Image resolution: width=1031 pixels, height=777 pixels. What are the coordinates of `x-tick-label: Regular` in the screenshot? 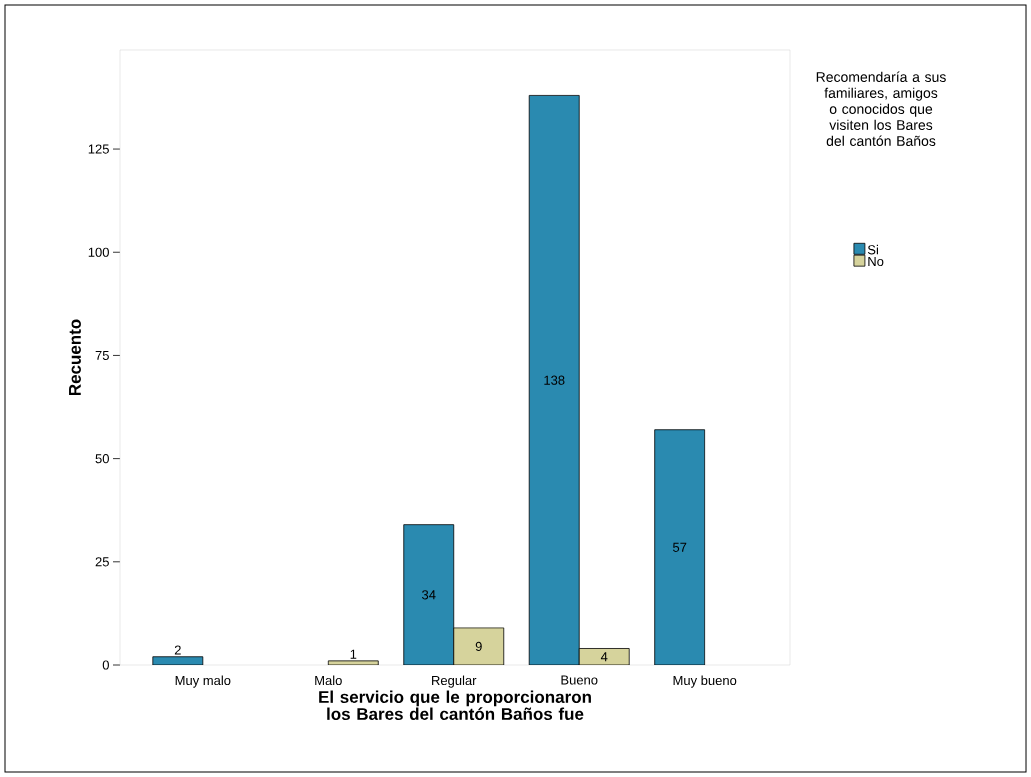 It's located at (454, 681).